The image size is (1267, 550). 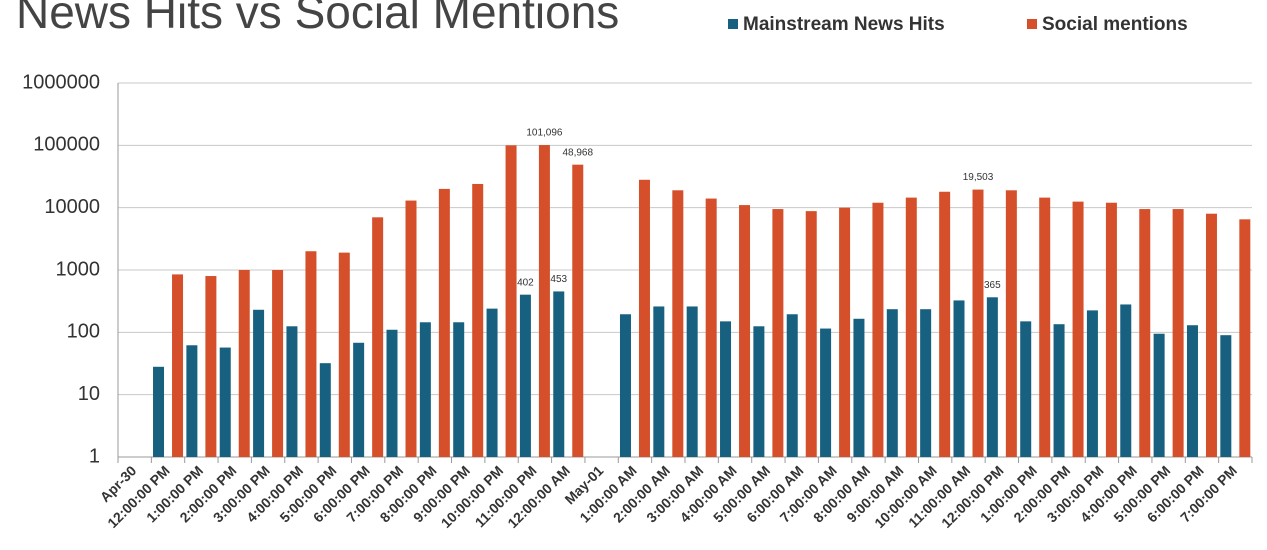 I want to click on data-label: 48,968, so click(x=577, y=152).